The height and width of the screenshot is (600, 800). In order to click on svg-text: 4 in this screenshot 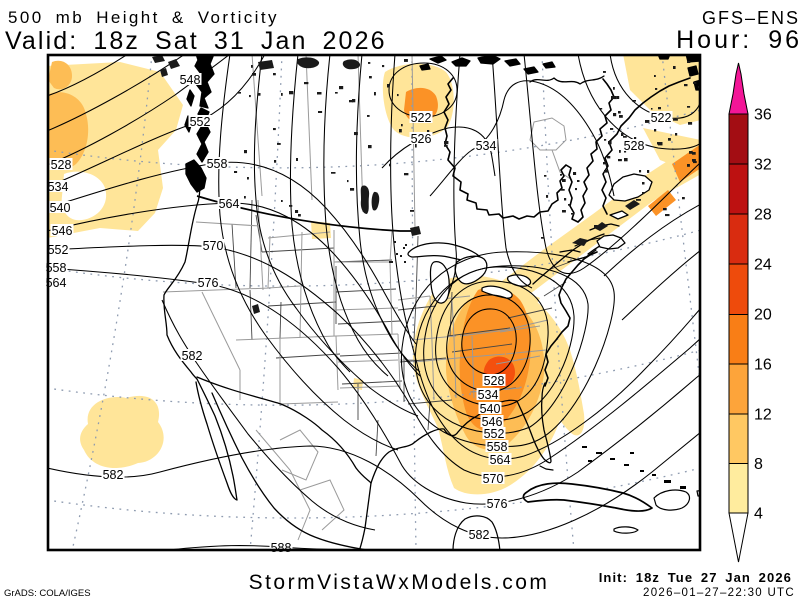, I will do `click(758, 514)`.